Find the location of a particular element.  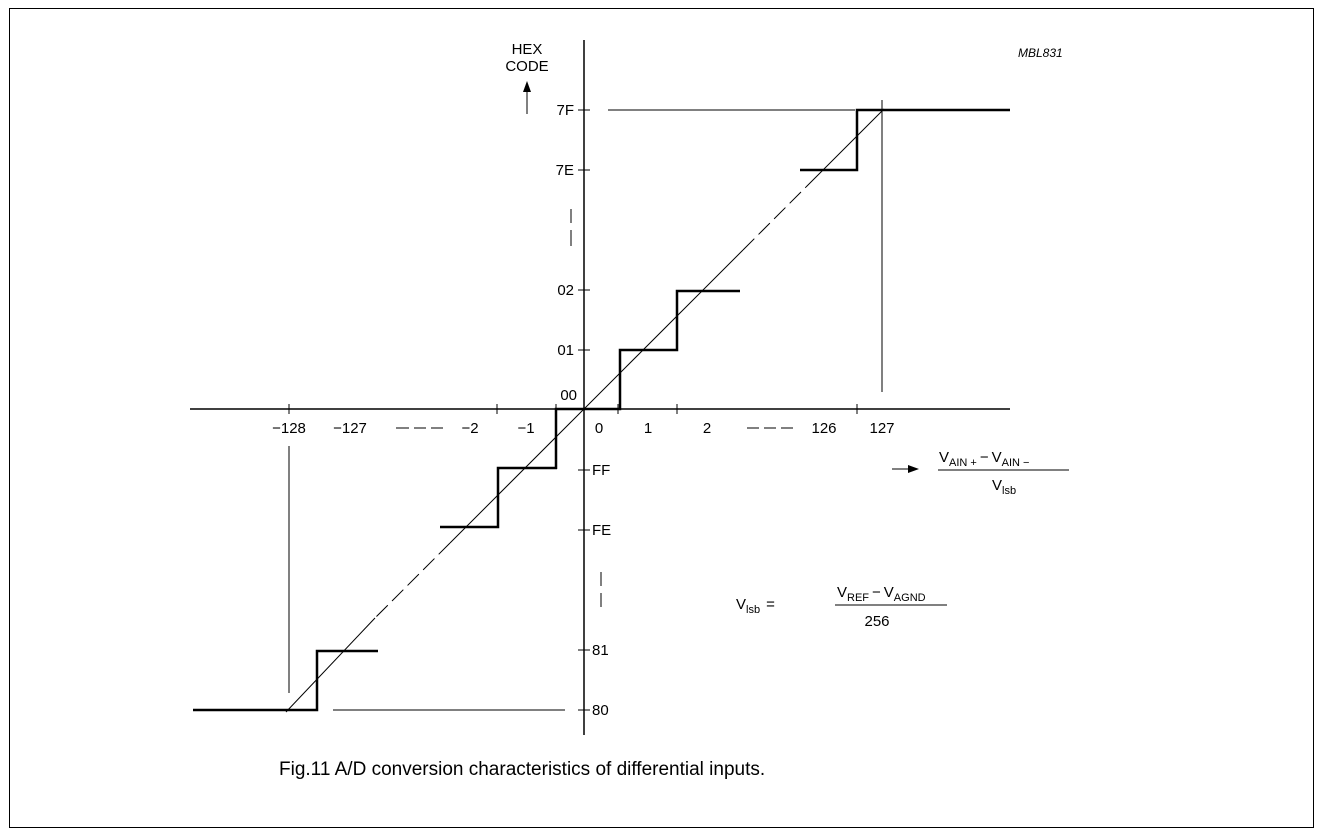

x-label-minus-2: −2 is located at coordinates (469, 428).